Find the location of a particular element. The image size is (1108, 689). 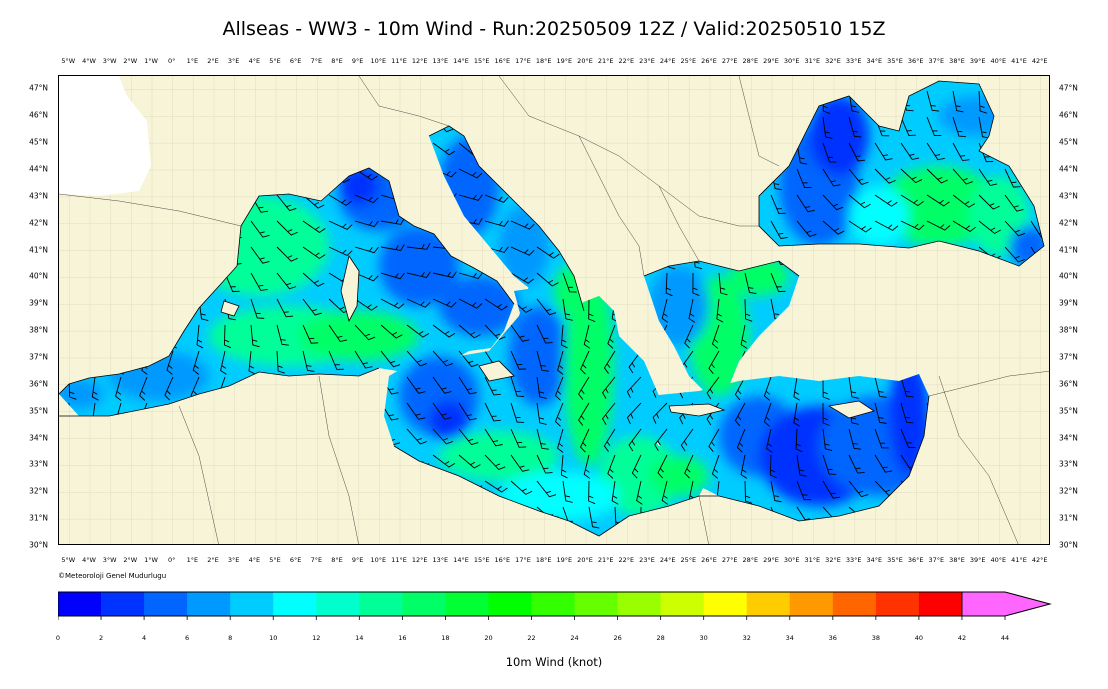

longitude-label: 12°E is located at coordinates (419, 560).